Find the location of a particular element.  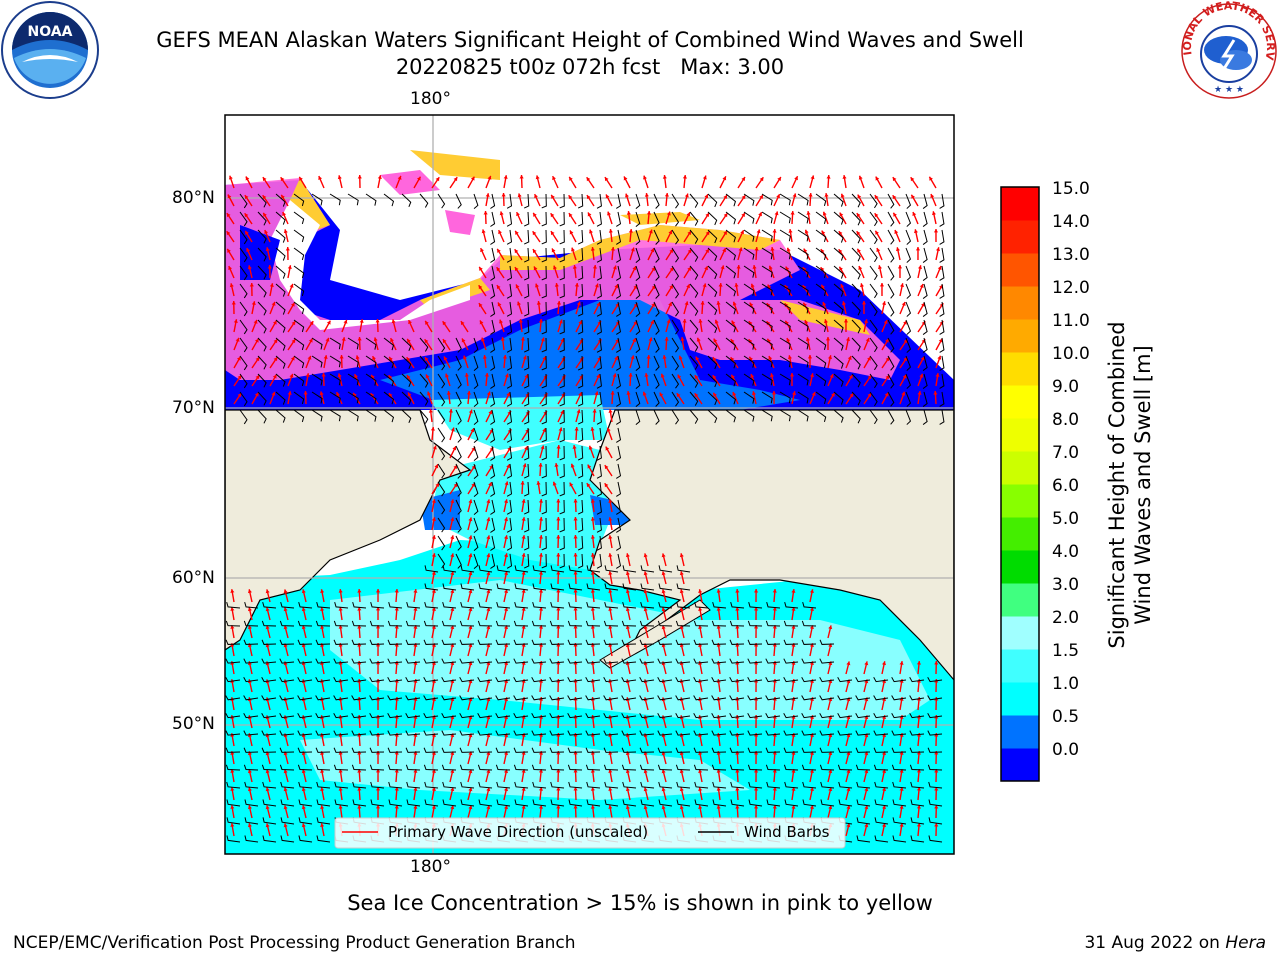

colorbar-label-line2: Wind Waves and Swell [m] is located at coordinates (1143, 485).